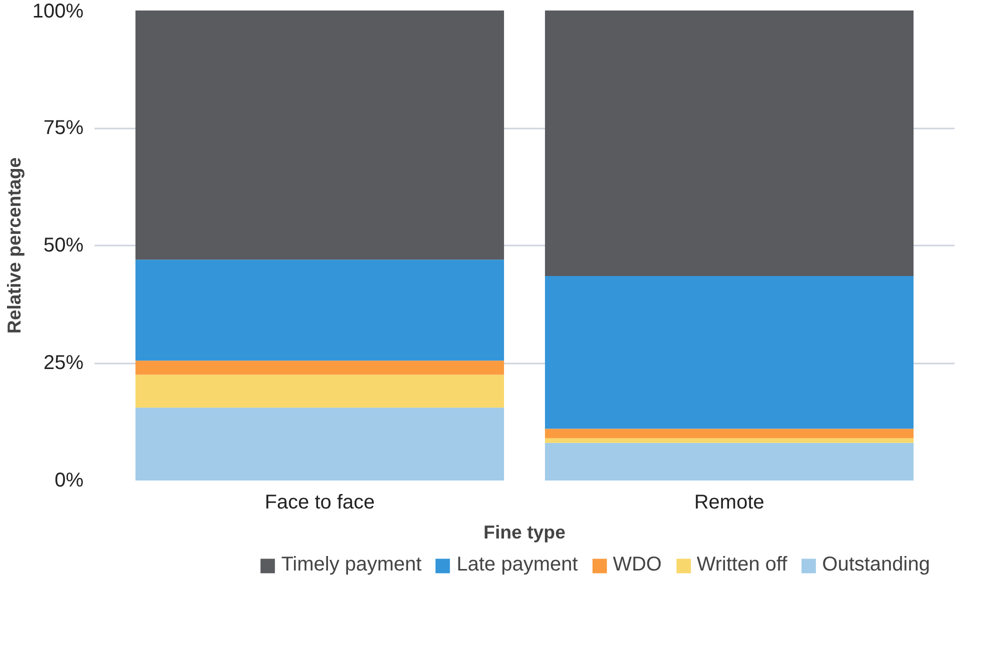 The width and height of the screenshot is (999, 668). I want to click on y-tick-label: 25%, so click(63, 363).